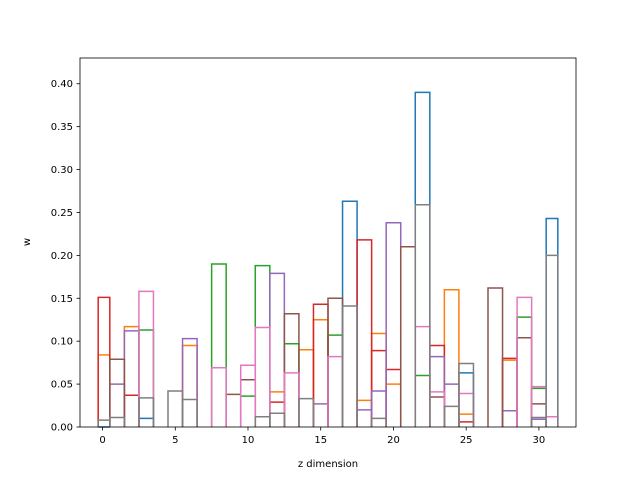  Describe the element at coordinates (320, 440) in the screenshot. I see `x-tick-label: 15` at that location.